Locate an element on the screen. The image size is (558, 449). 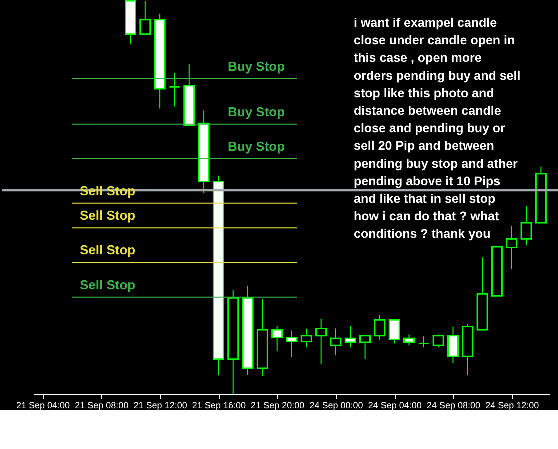
x-tick-label: 21 Sep 16:00 is located at coordinates (219, 405).